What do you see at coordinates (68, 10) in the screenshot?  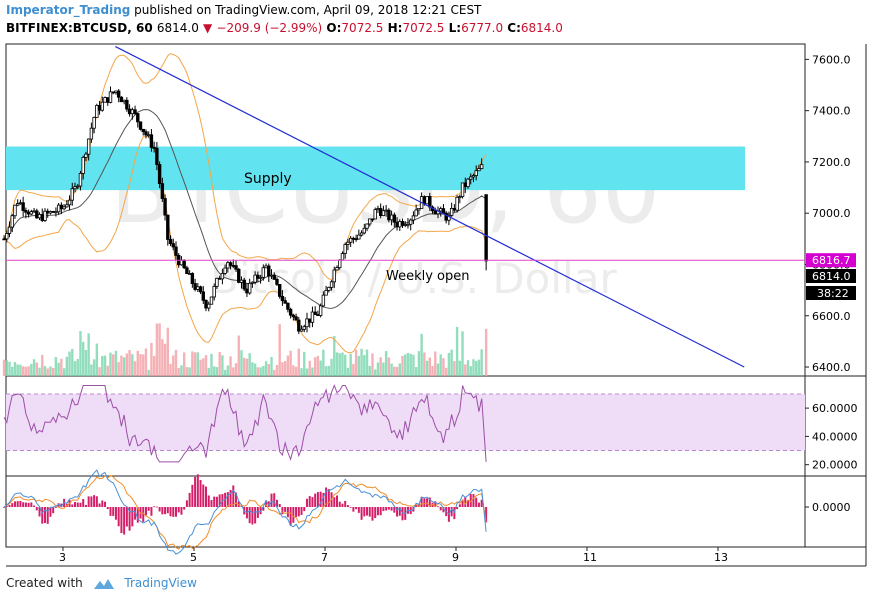 I see `author-link: Imperator_Trading` at bounding box center [68, 10].